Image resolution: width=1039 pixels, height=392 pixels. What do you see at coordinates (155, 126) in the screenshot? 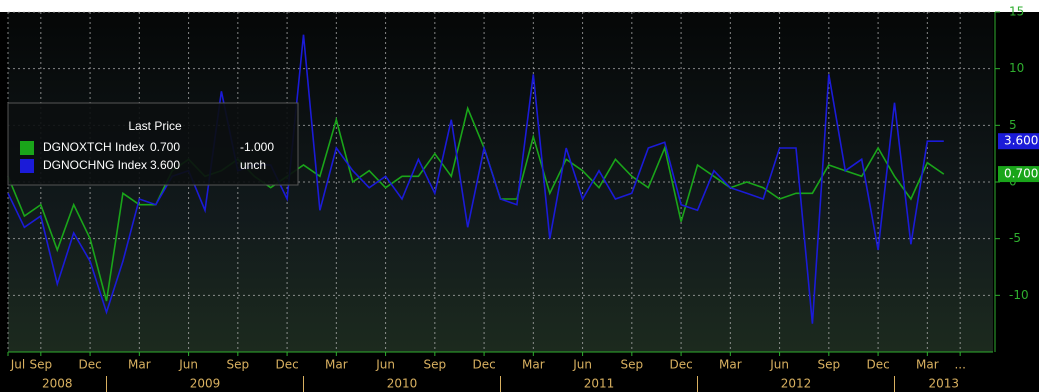
I see `legend-title: Last Price` at bounding box center [155, 126].